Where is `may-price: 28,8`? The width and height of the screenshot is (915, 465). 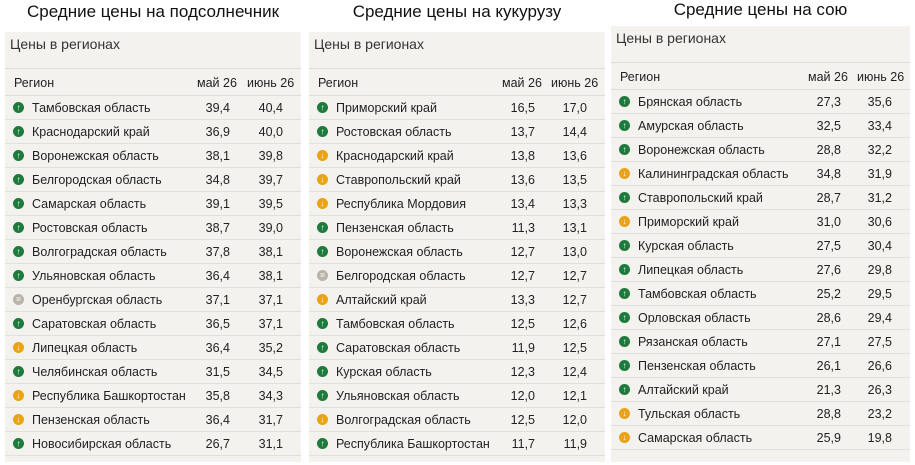 may-price: 28,8 is located at coordinates (828, 150).